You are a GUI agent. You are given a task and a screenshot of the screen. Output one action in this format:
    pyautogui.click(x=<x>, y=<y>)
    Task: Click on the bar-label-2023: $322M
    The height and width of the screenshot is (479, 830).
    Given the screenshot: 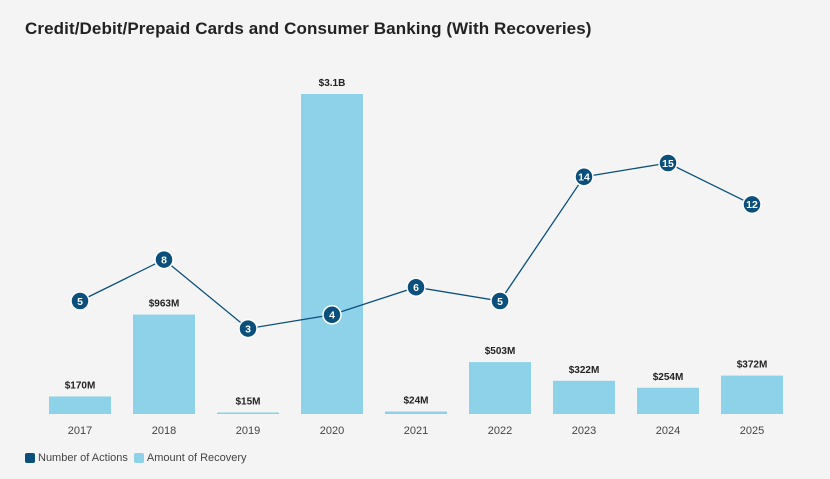 What is the action you would take?
    pyautogui.click(x=584, y=370)
    